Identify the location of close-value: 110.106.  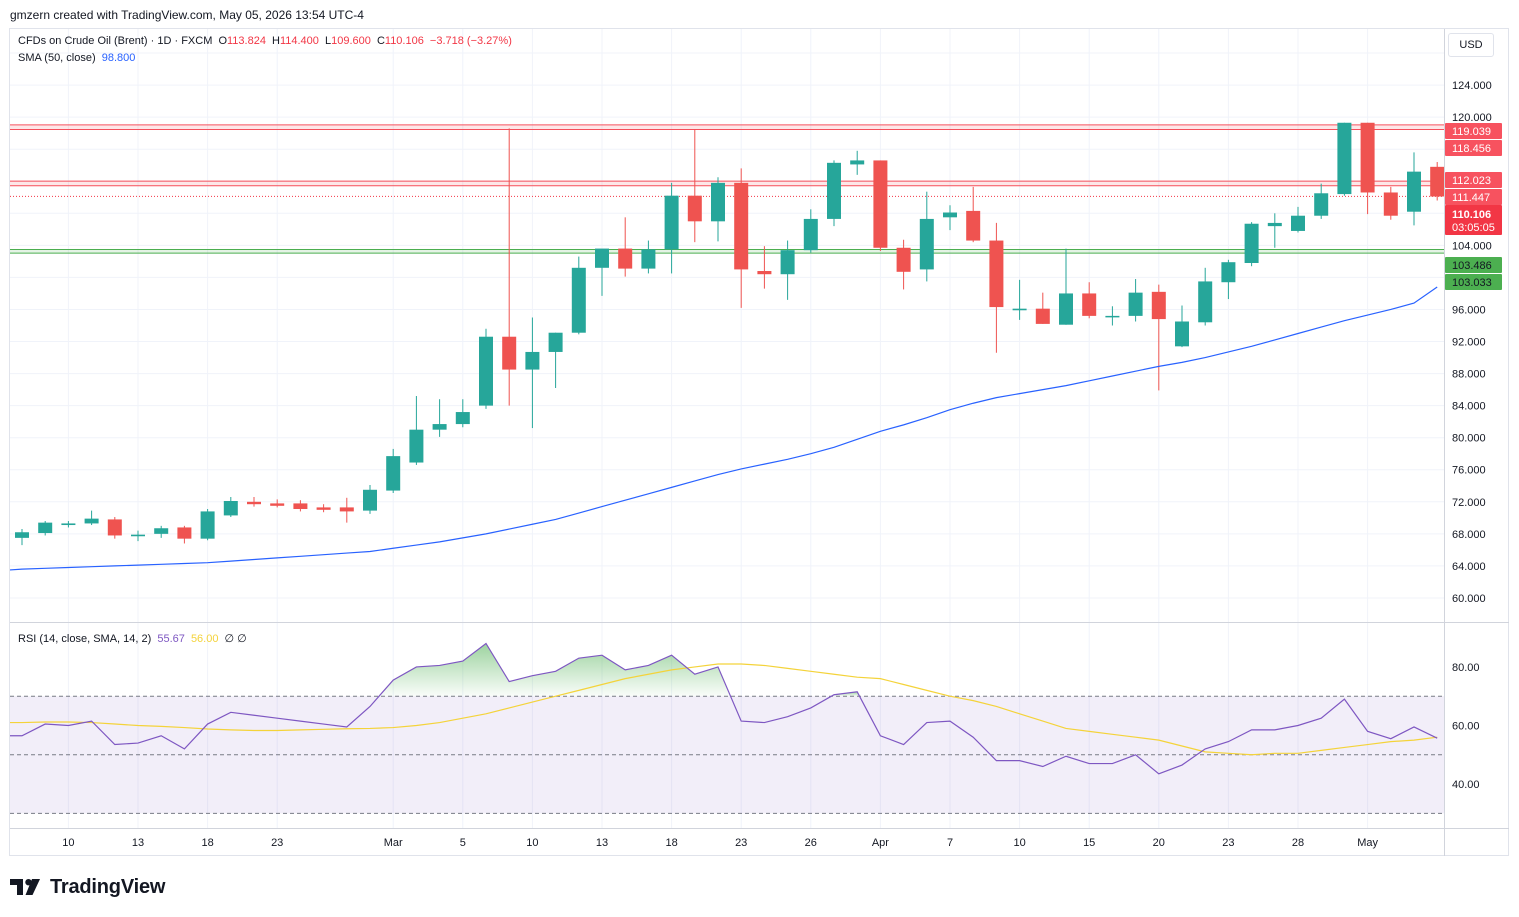
(404, 41).